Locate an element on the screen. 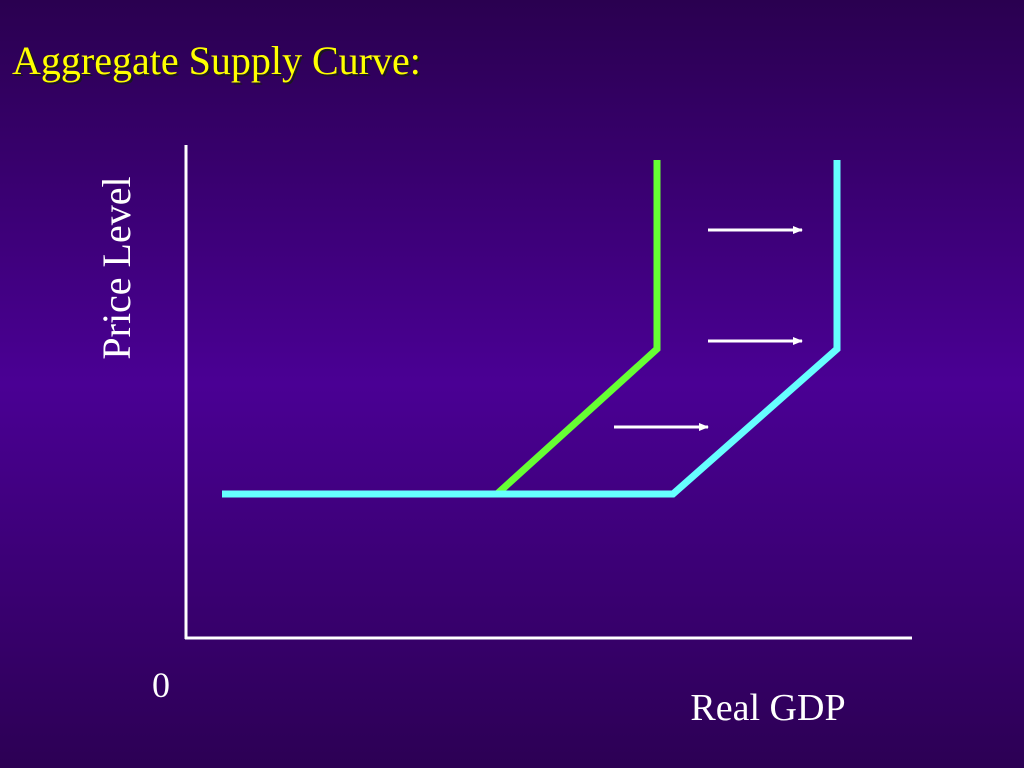 Image resolution: width=1024 pixels, height=768 pixels. as-curve-initial is located at coordinates (577, 328).